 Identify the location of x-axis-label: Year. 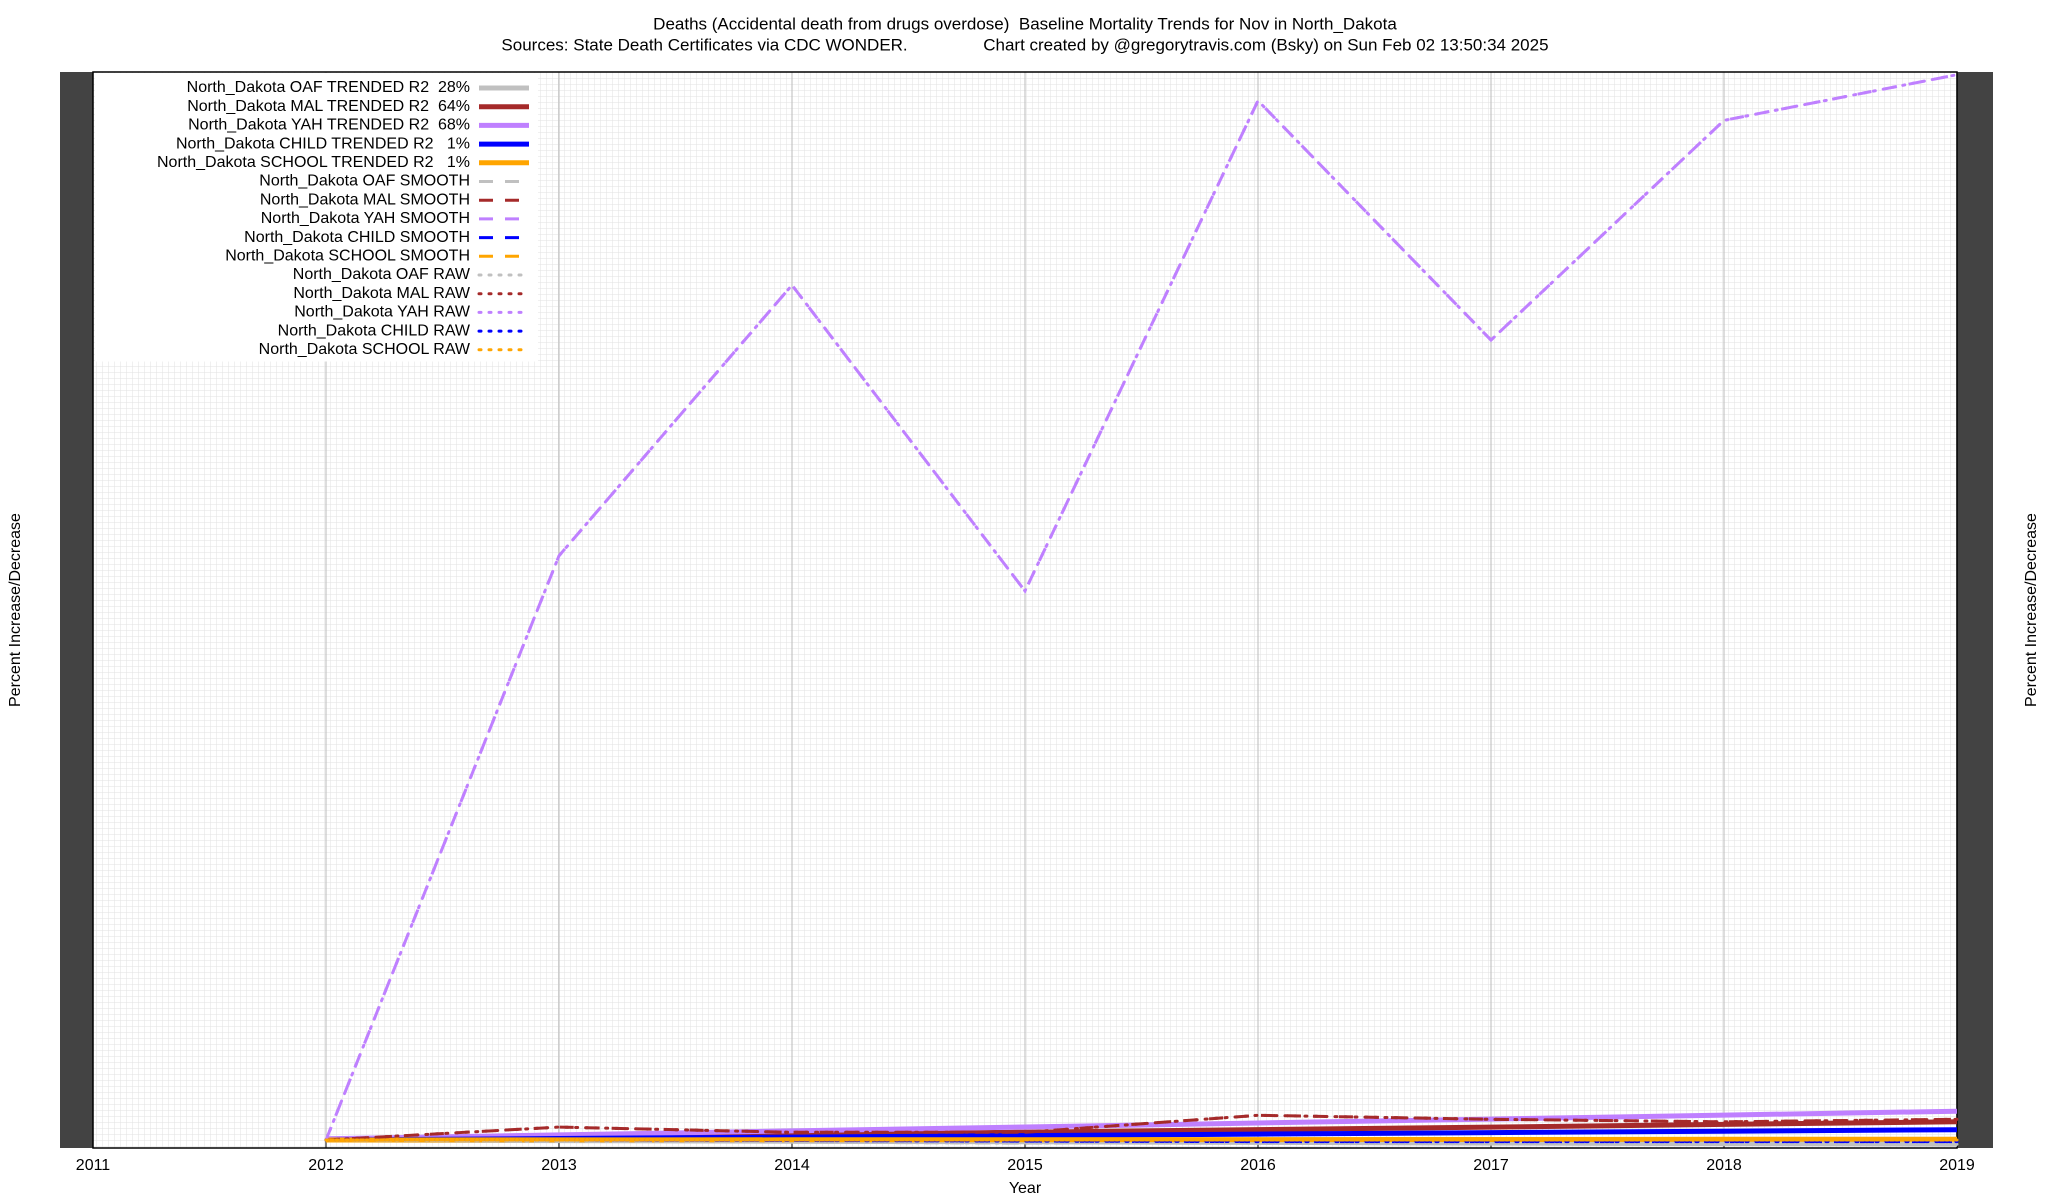
(1025, 1188).